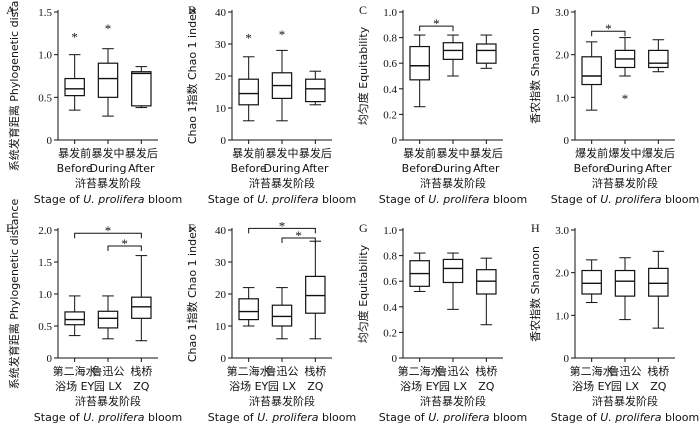 The width and height of the screenshot is (700, 426). Describe the element at coordinates (248, 386) in the screenshot. I see `x-tick-label: 浴场 EY` at that location.